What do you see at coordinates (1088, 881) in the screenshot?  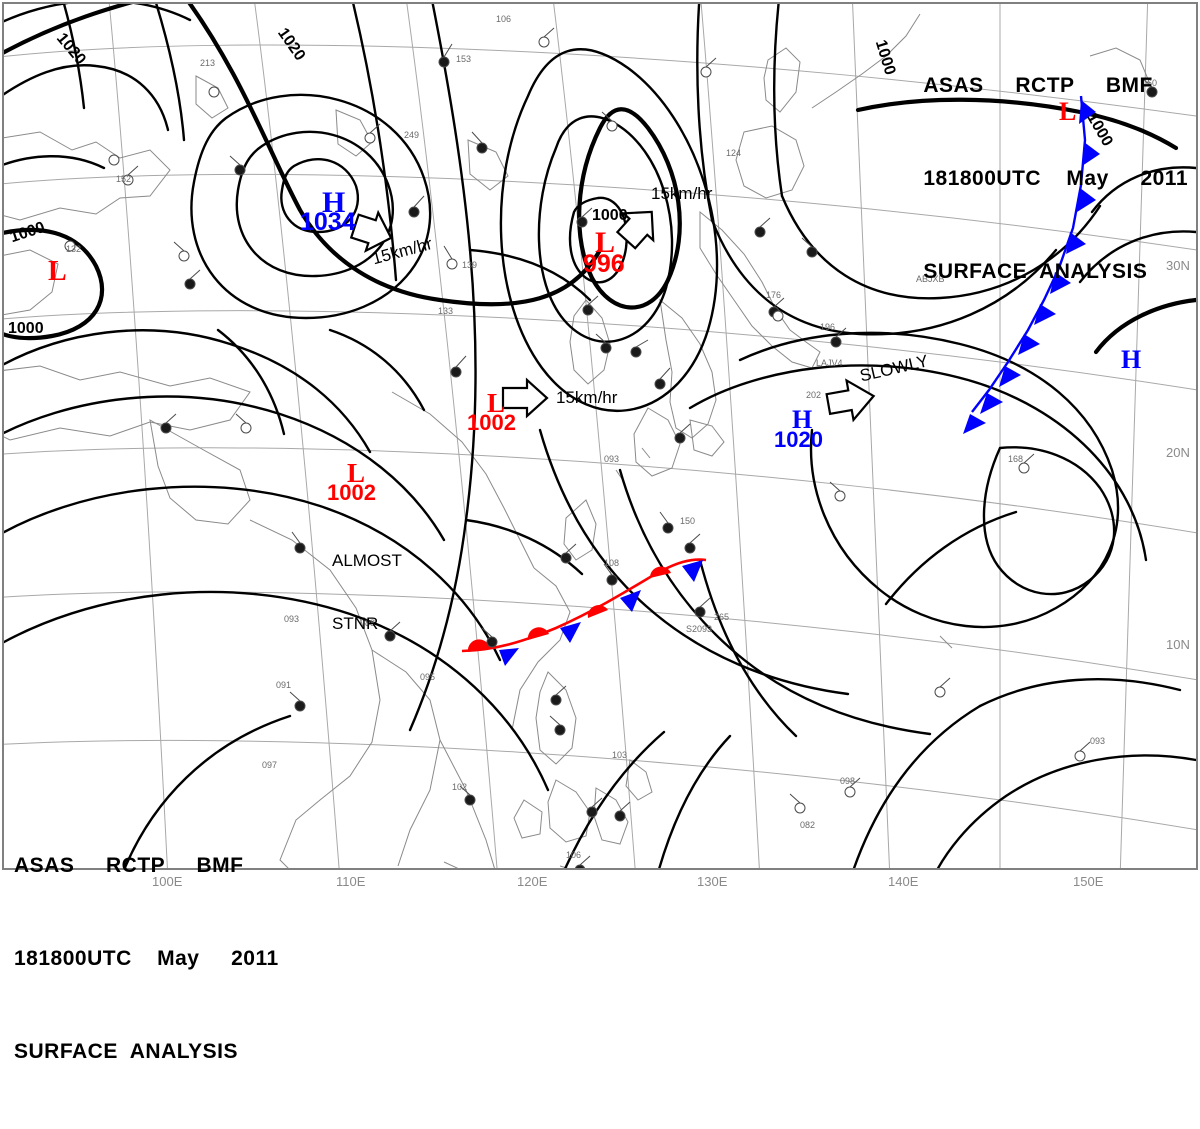 I see `lon-150e: 150E` at bounding box center [1088, 881].